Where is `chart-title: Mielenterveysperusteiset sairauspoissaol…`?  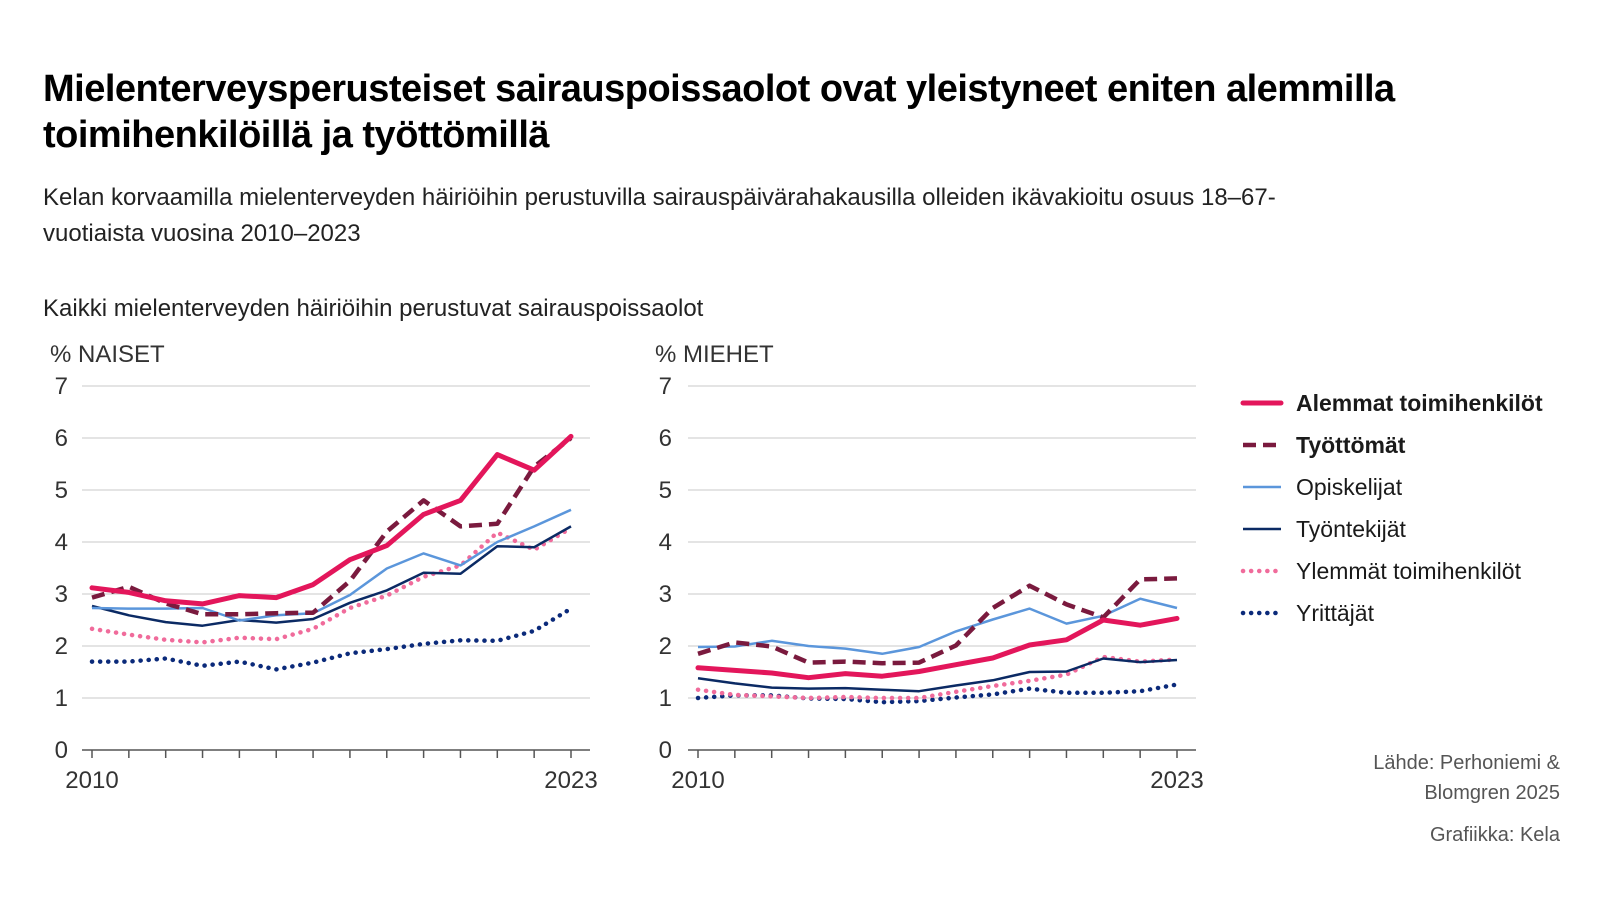
chart-title: Mielenterveysperusteiset sairauspoissaol… is located at coordinates (719, 112).